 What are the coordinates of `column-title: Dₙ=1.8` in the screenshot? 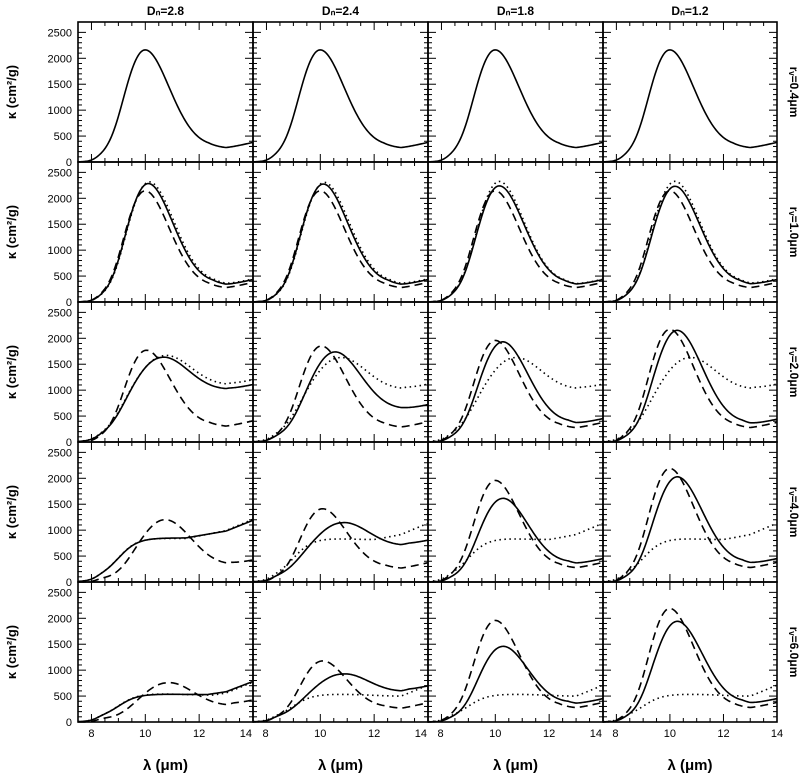 It's located at (515, 11).